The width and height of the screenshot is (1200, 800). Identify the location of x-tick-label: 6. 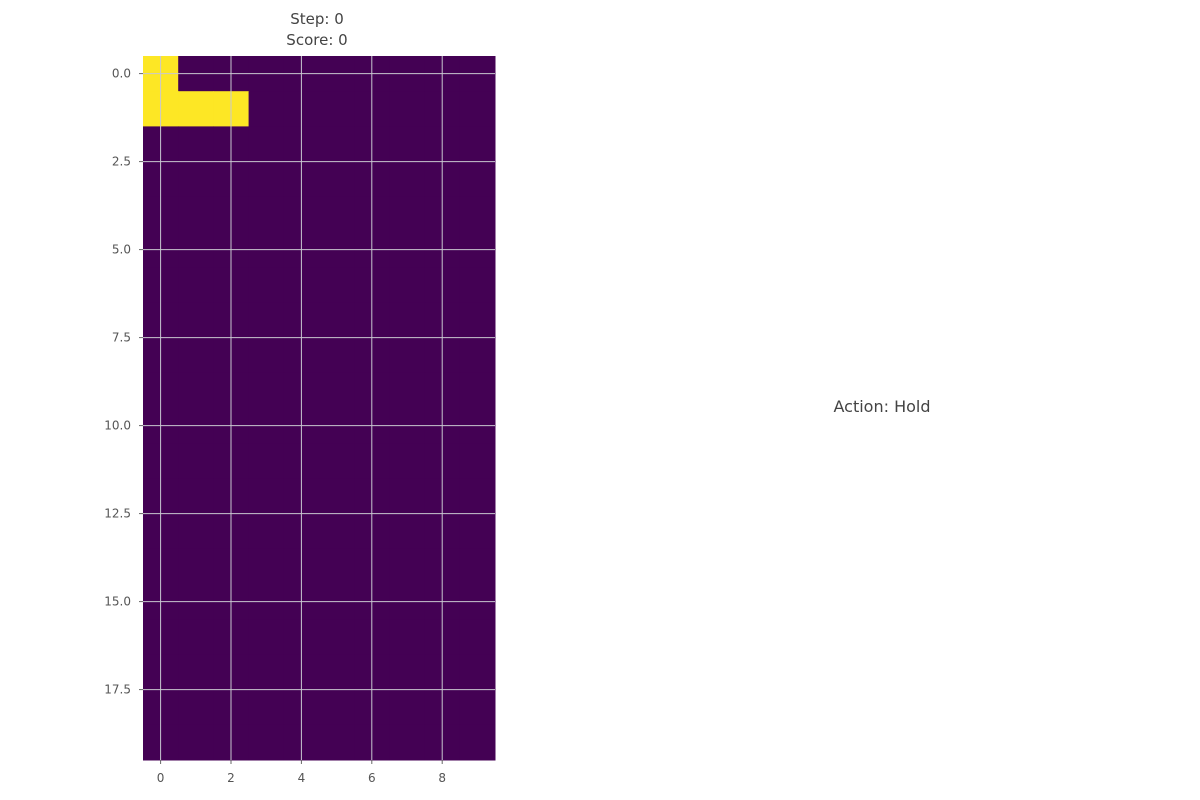
(372, 778).